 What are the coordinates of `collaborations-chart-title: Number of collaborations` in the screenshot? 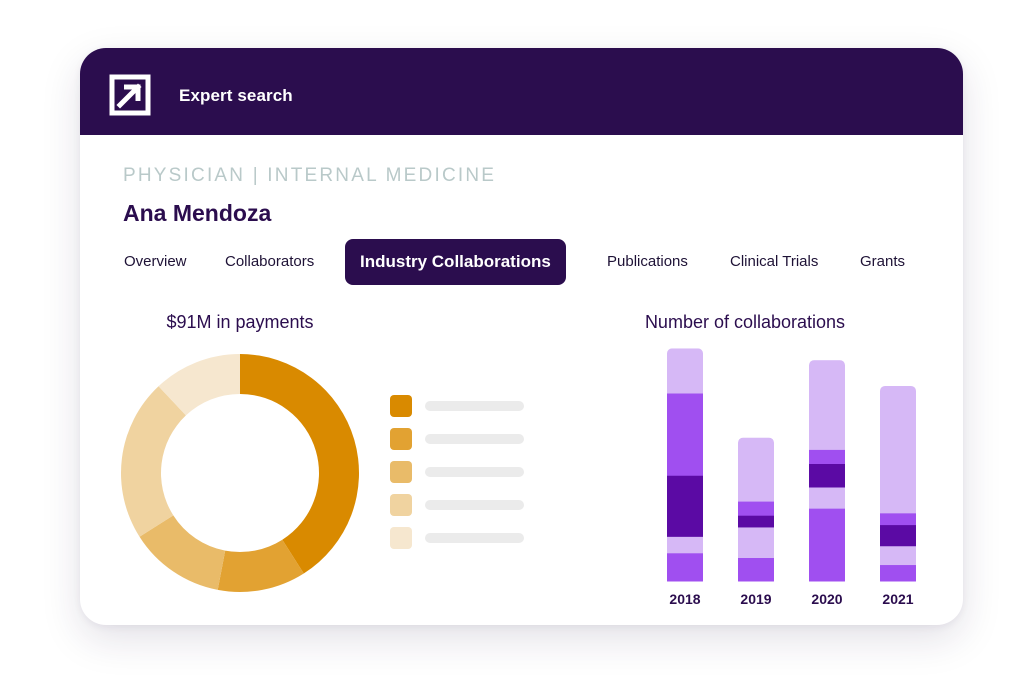 It's located at (745, 322).